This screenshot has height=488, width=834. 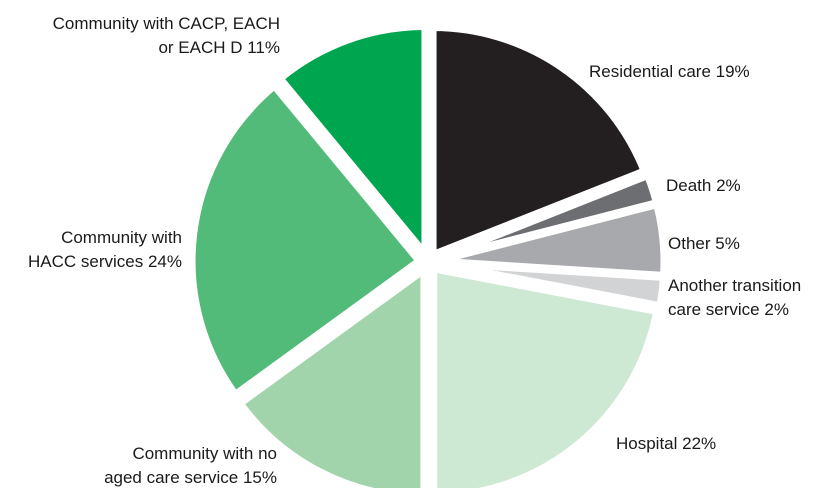 What do you see at coordinates (121, 237) in the screenshot?
I see `slice-label-line: Community with` at bounding box center [121, 237].